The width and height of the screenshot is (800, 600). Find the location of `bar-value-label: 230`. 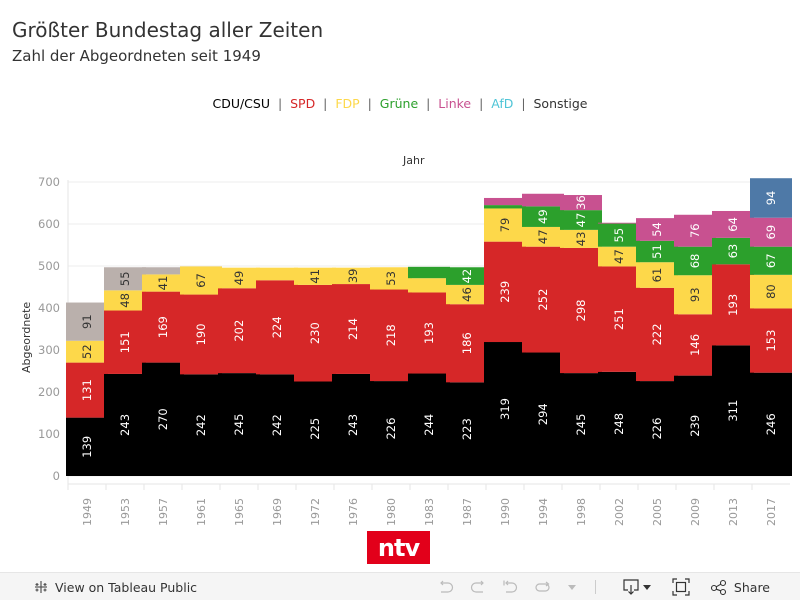

bar-value-label: 230 is located at coordinates (315, 333).